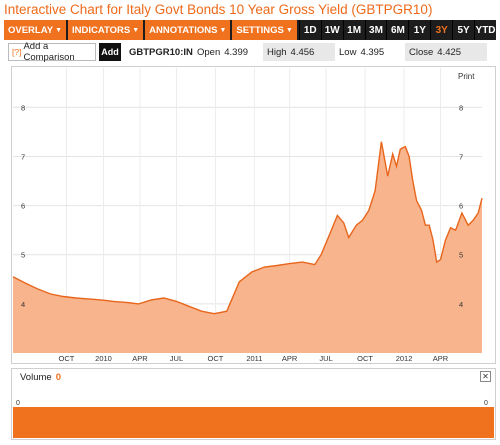  Describe the element at coordinates (23, 156) in the screenshot. I see `y-tick-label-left: 7` at that location.